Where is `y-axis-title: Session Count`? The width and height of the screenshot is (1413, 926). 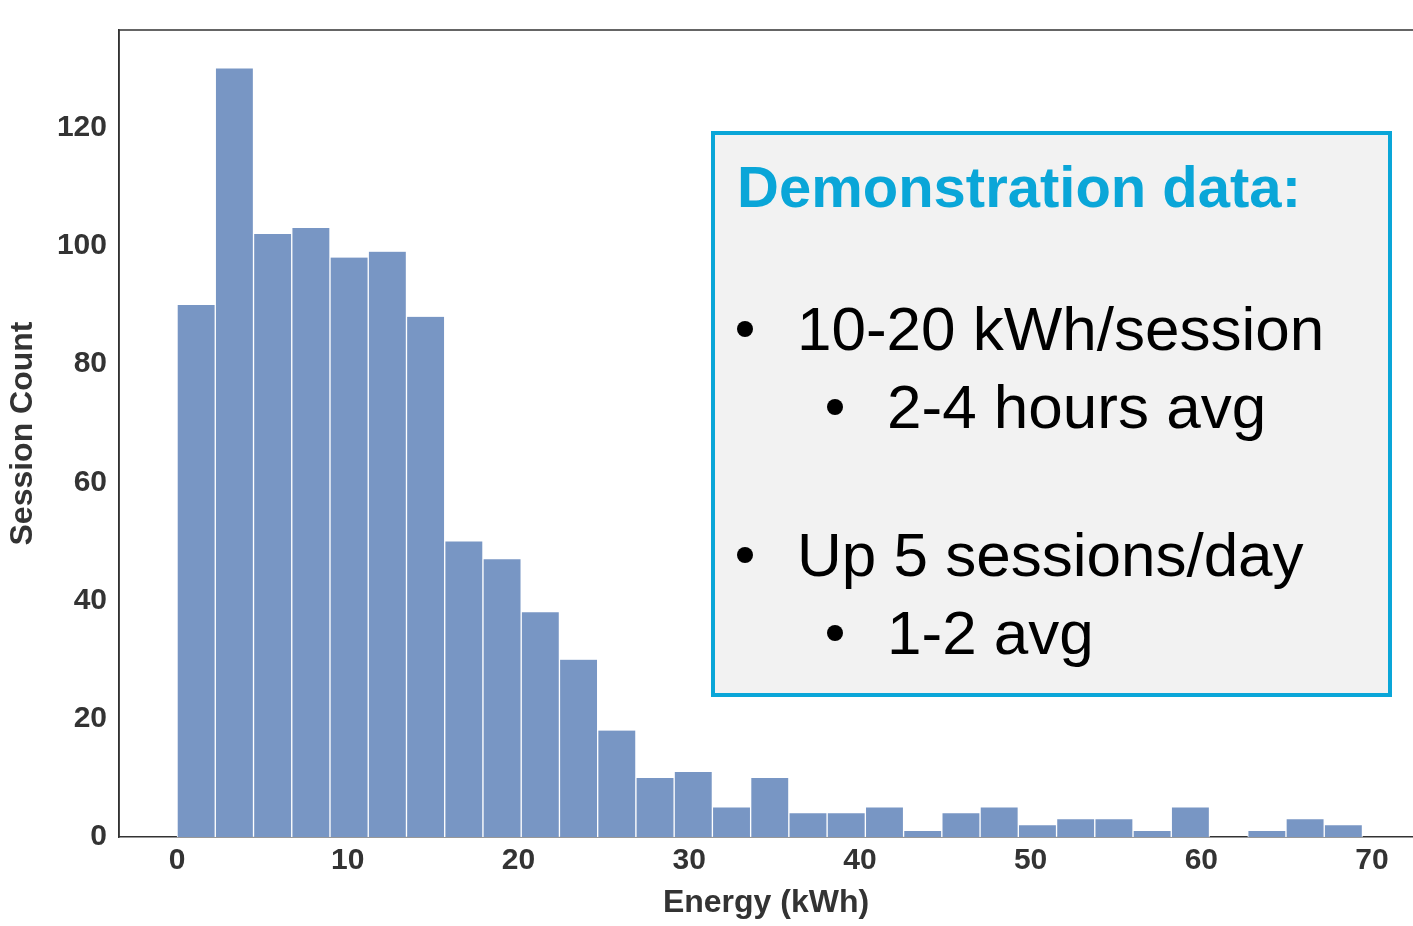
y-axis-title: Session Count is located at coordinates (21, 433).